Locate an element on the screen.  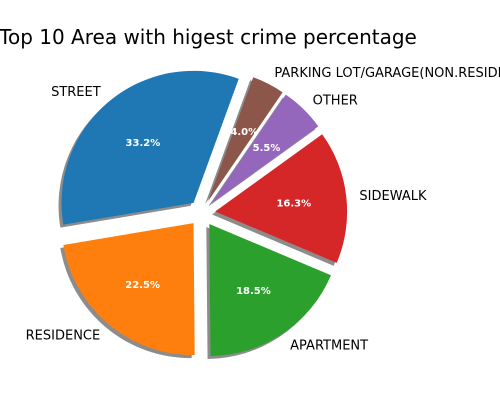
percent-label-other: 5.5% is located at coordinates (267, 148).